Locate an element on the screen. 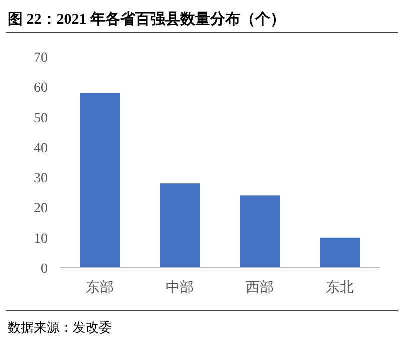 Image resolution: width=404 pixels, height=350 pixels. x-tick-label: 东部 is located at coordinates (100, 288).